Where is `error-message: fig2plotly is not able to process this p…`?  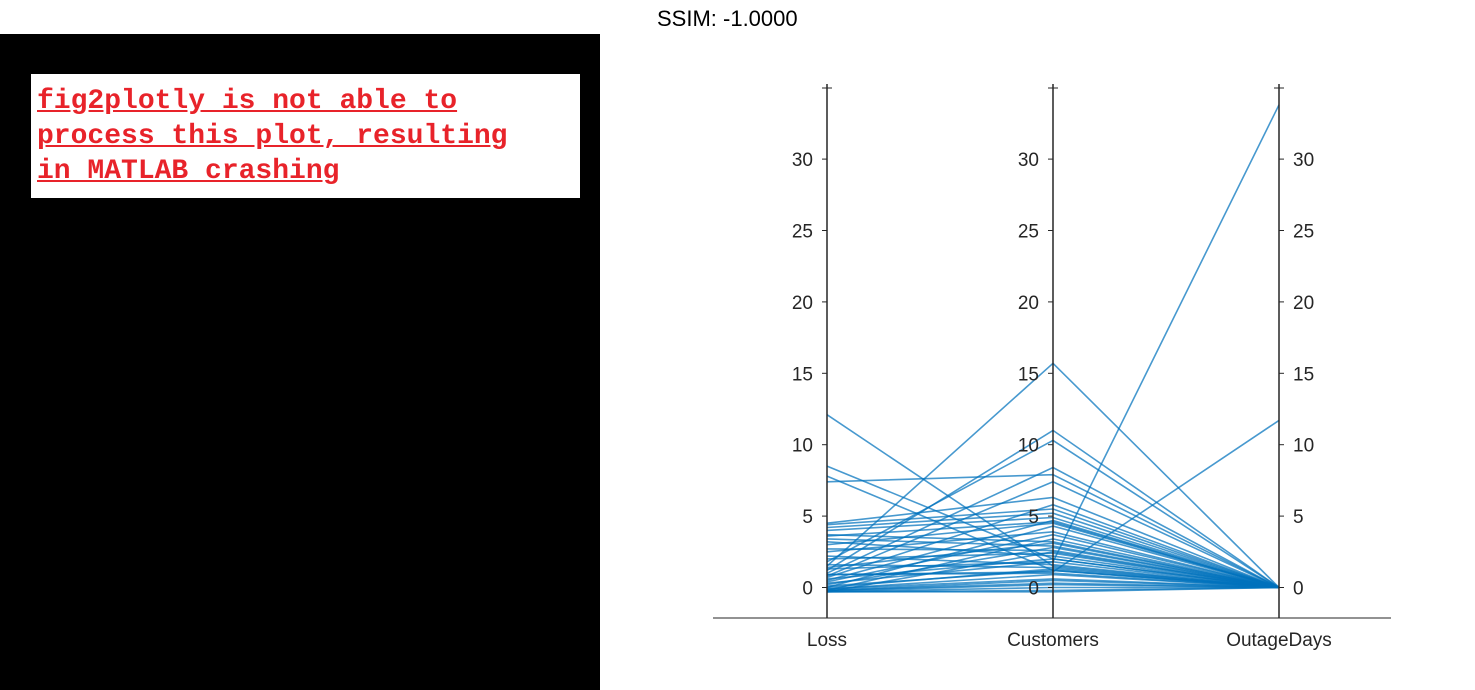 error-message: fig2plotly is not able to process this p… is located at coordinates (272, 136).